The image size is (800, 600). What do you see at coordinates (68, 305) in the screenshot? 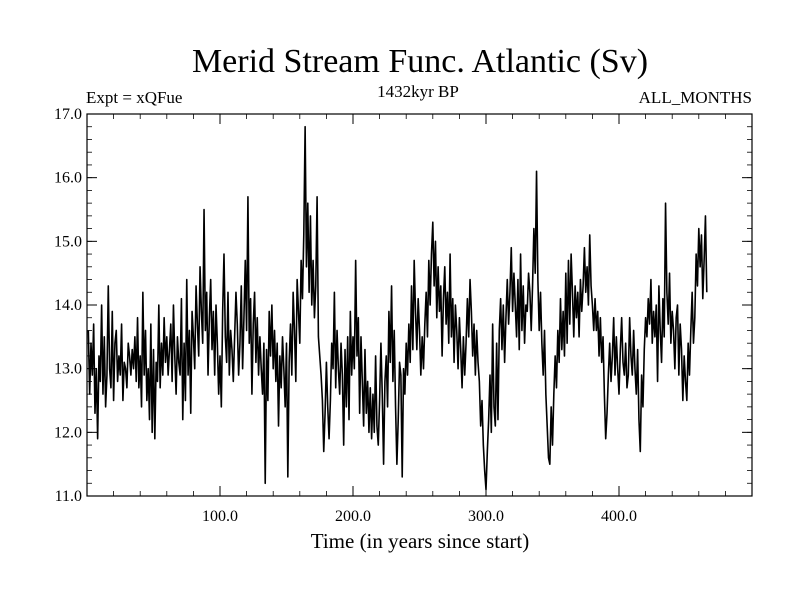
I see `y-tick-label: 14.0` at bounding box center [68, 305].